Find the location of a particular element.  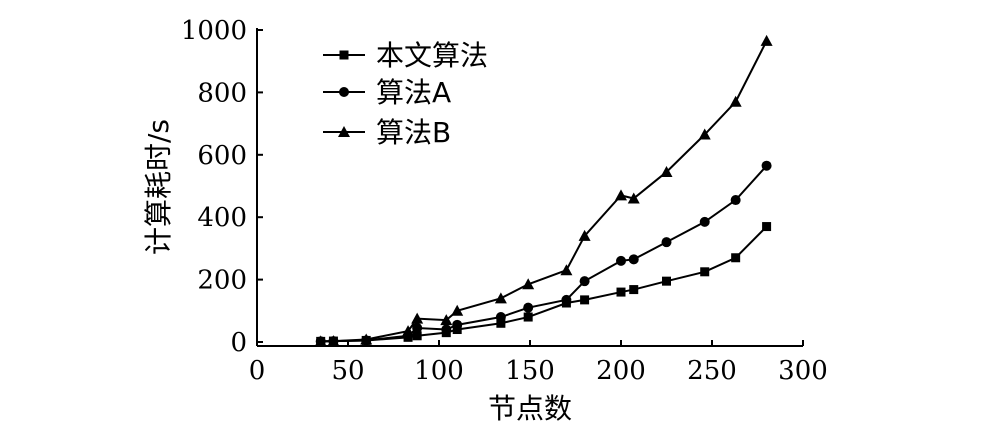

x-tick-label: 50 is located at coordinates (347, 371).